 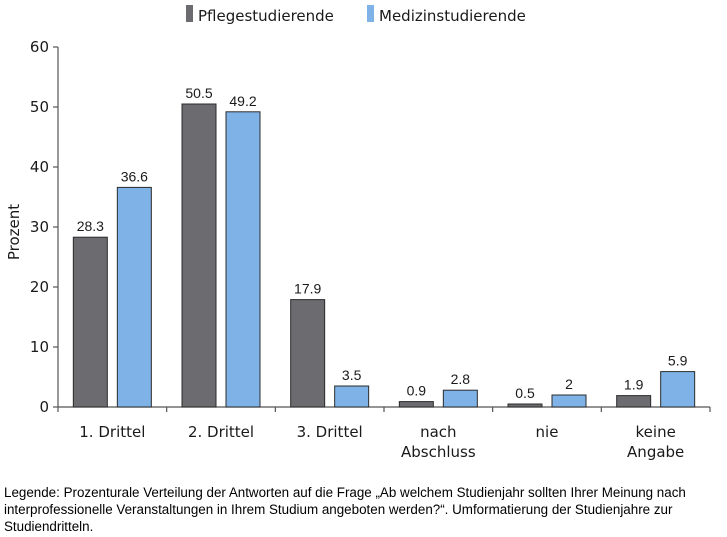 I want to click on data-label: 2, so click(x=569, y=384).